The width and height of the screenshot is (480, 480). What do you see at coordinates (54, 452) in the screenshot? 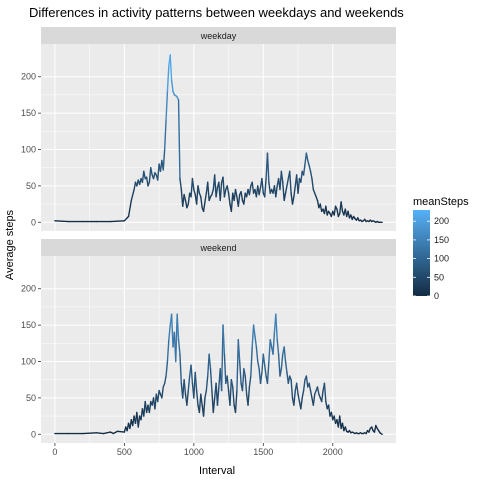
I see `x-tick-label: 0` at bounding box center [54, 452].